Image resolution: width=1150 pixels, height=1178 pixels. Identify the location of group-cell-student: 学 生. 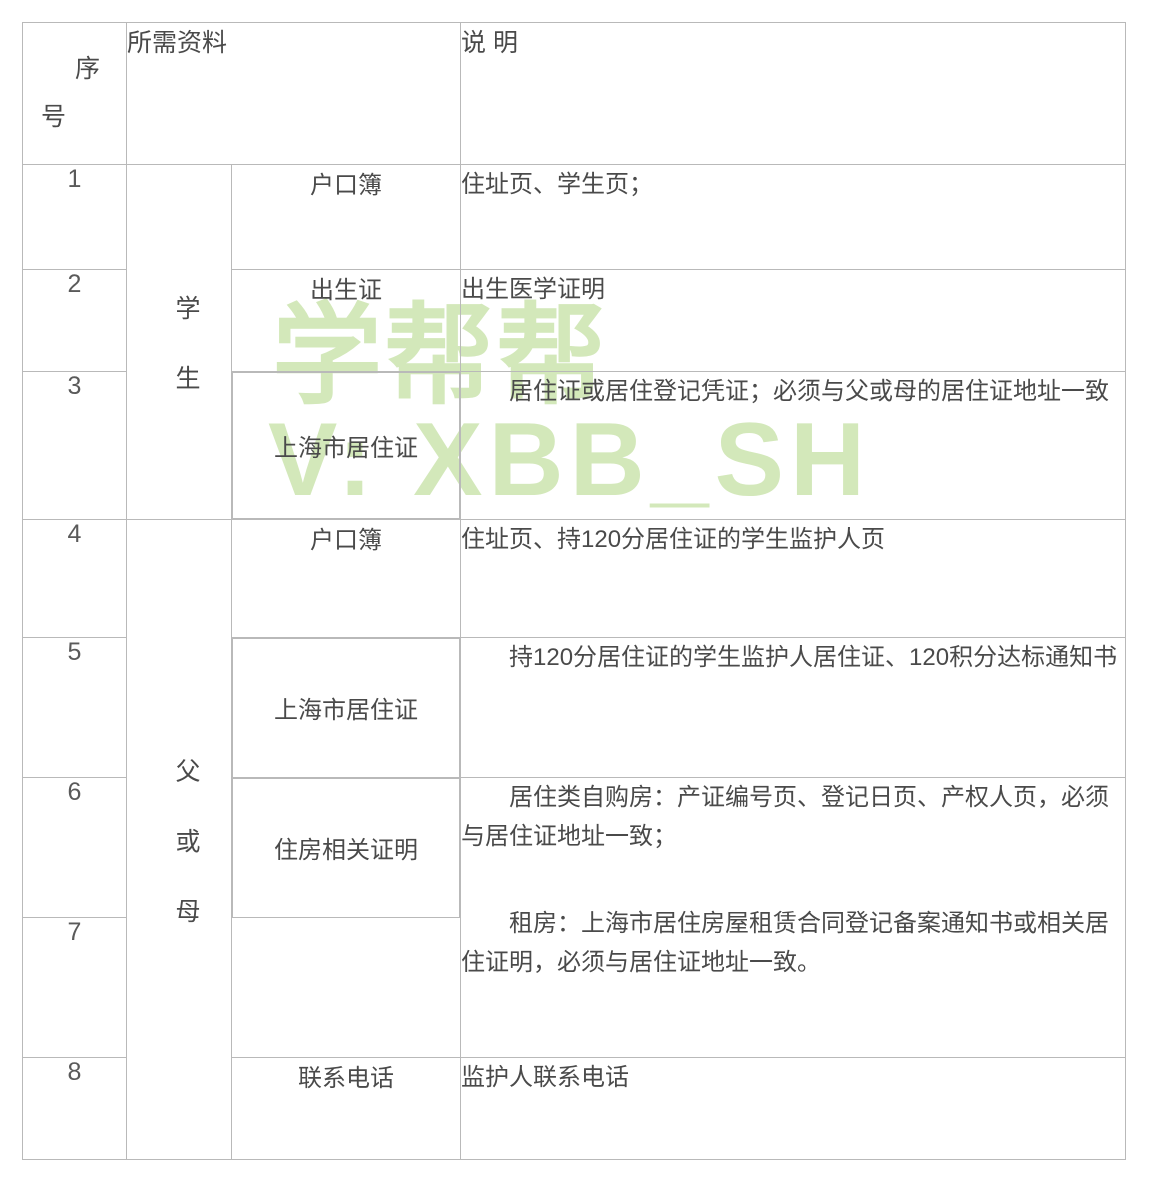
(179, 342).